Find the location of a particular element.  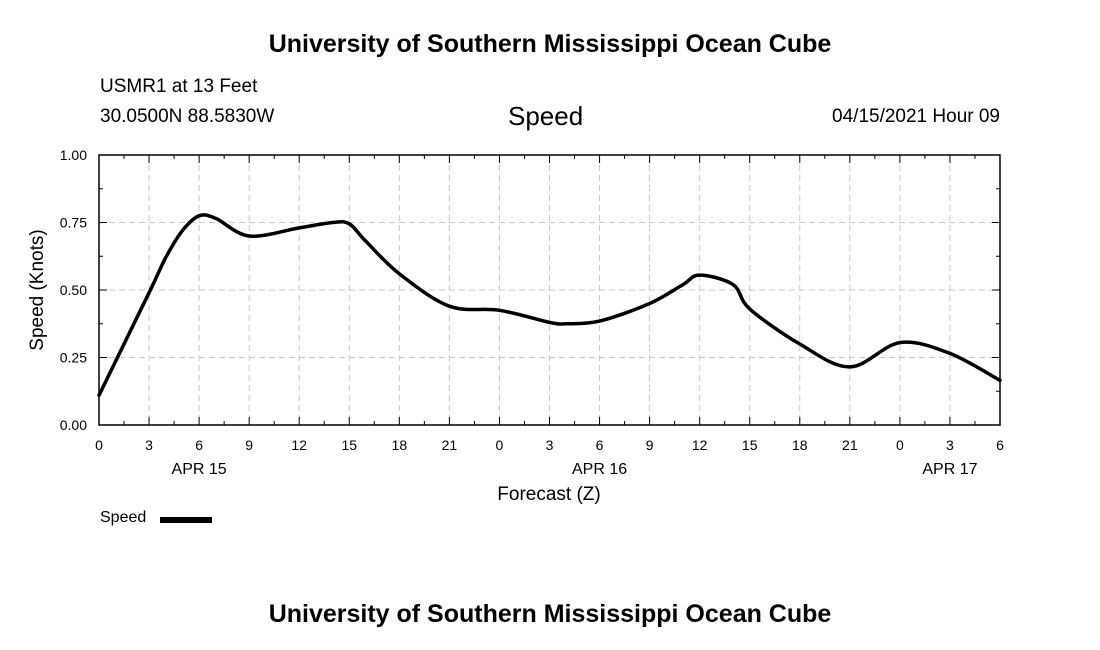

y-tick-label: 1.00 is located at coordinates (73, 155).